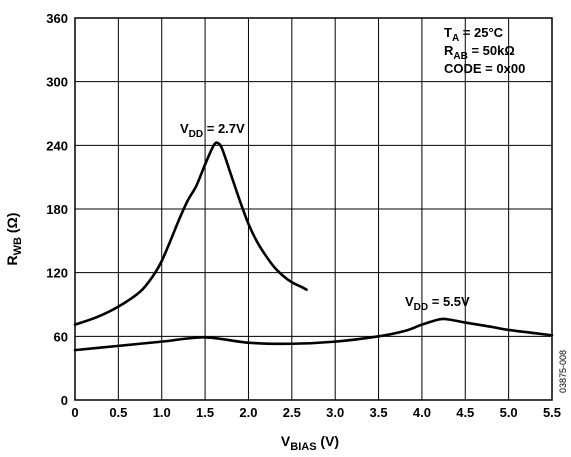 The image size is (571, 457). Describe the element at coordinates (57, 18) in the screenshot. I see `y-tick-label: 360` at that location.